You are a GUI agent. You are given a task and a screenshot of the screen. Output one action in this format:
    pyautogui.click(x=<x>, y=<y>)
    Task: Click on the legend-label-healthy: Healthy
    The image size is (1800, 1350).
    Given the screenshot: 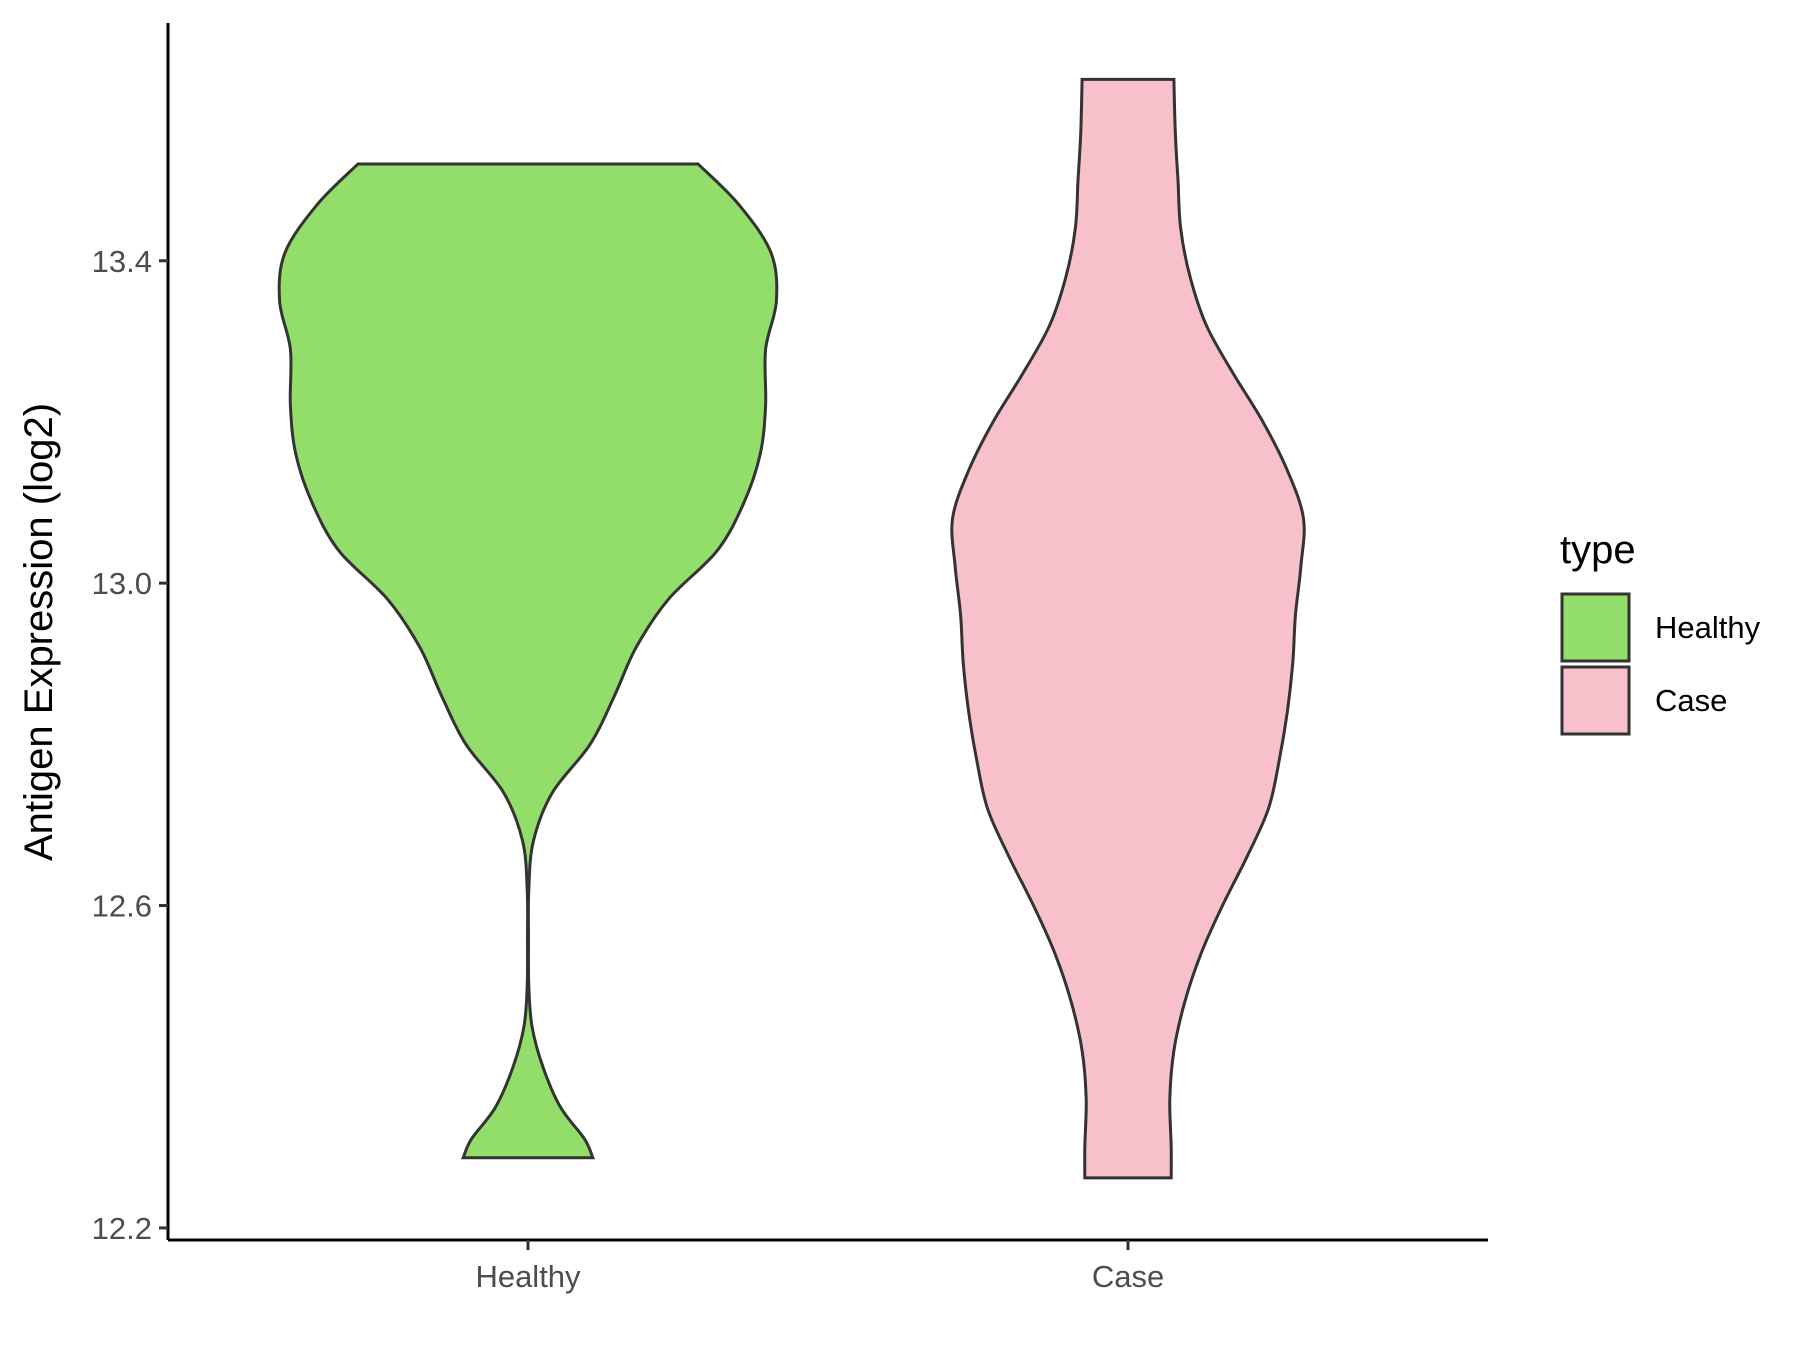 What is the action you would take?
    pyautogui.click(x=1708, y=627)
    